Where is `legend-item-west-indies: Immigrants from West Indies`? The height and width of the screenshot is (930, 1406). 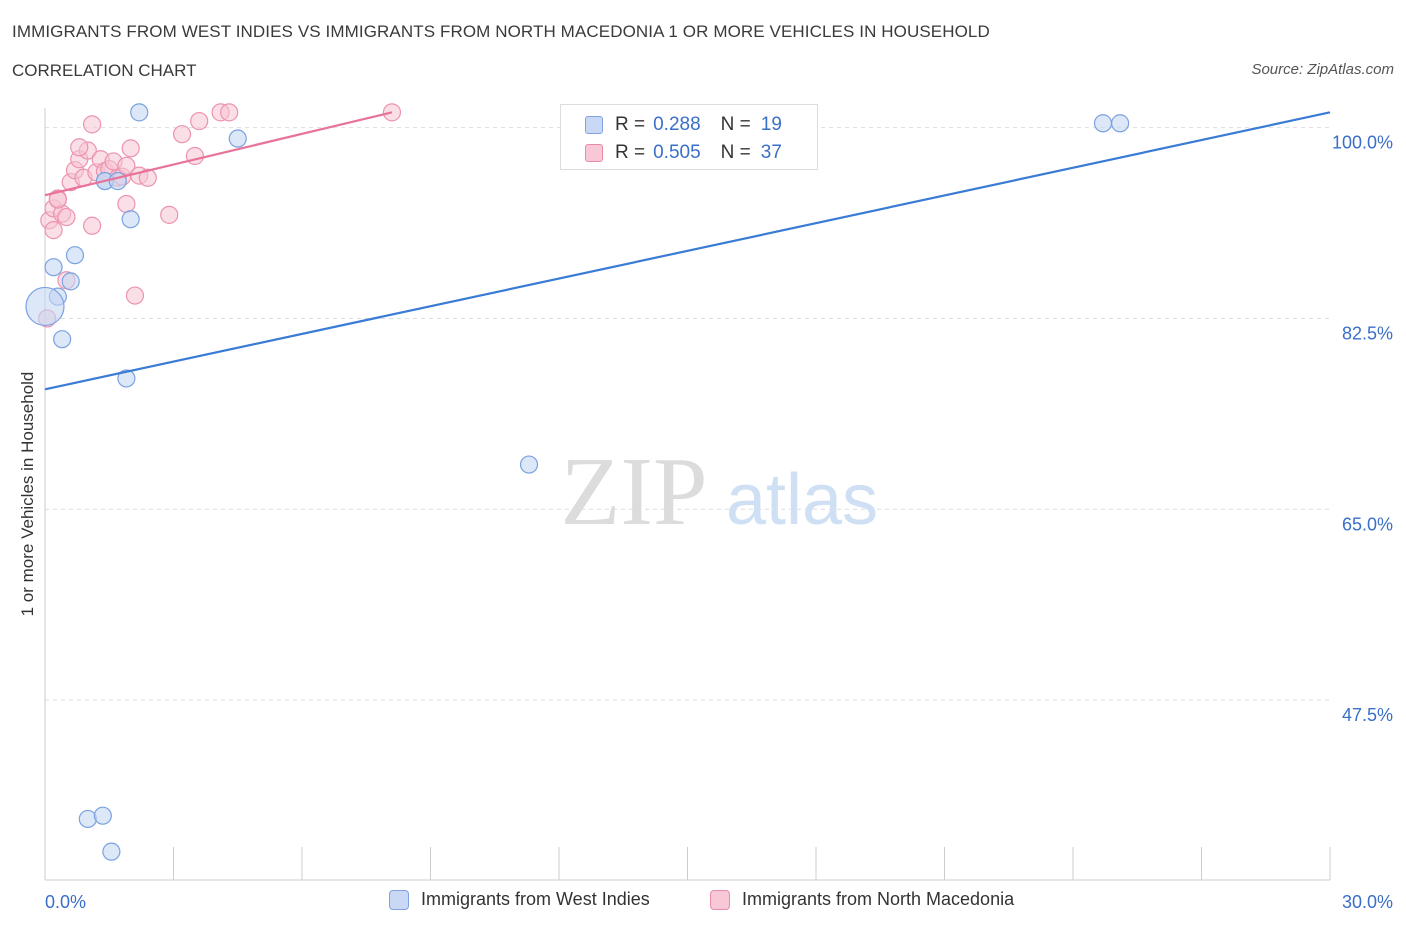 legend-item-west-indies: Immigrants from West Indies is located at coordinates (519, 899).